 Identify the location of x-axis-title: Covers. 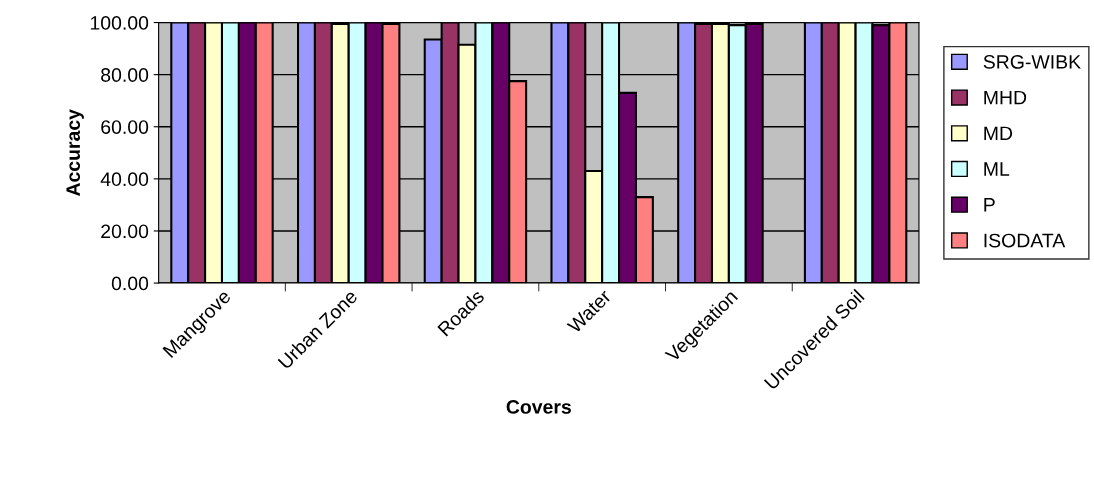
(538, 407).